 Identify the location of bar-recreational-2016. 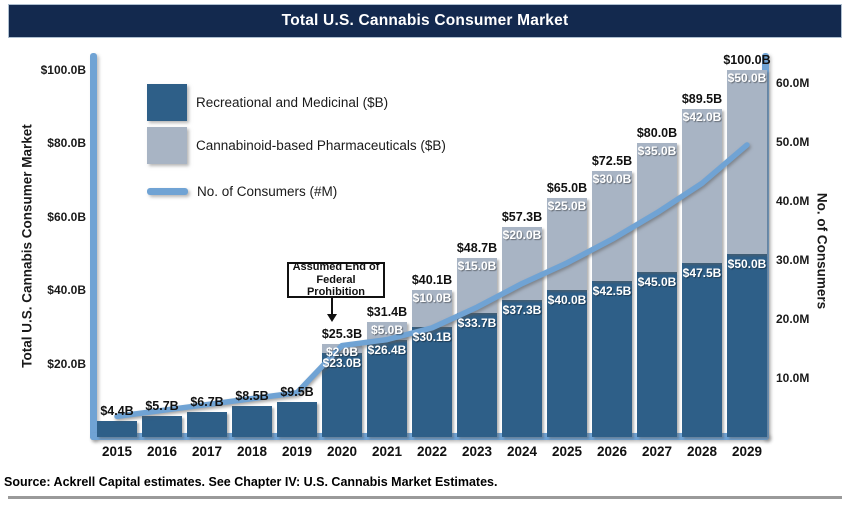
(162, 426).